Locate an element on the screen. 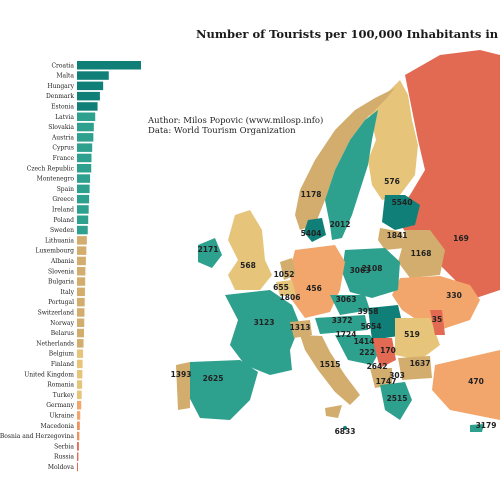  bar-label: Latvia is located at coordinates (64, 117).